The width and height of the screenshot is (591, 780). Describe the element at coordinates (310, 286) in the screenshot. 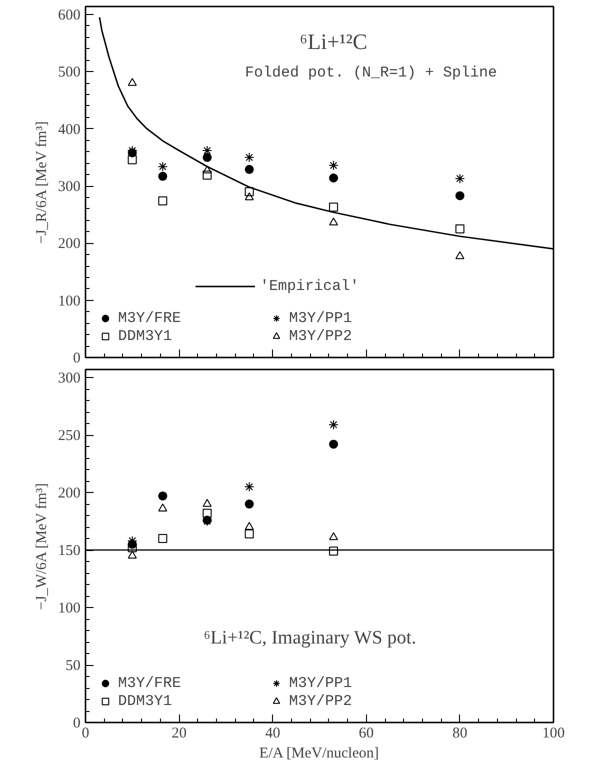

I see `legend-label: 'Empirical'` at that location.